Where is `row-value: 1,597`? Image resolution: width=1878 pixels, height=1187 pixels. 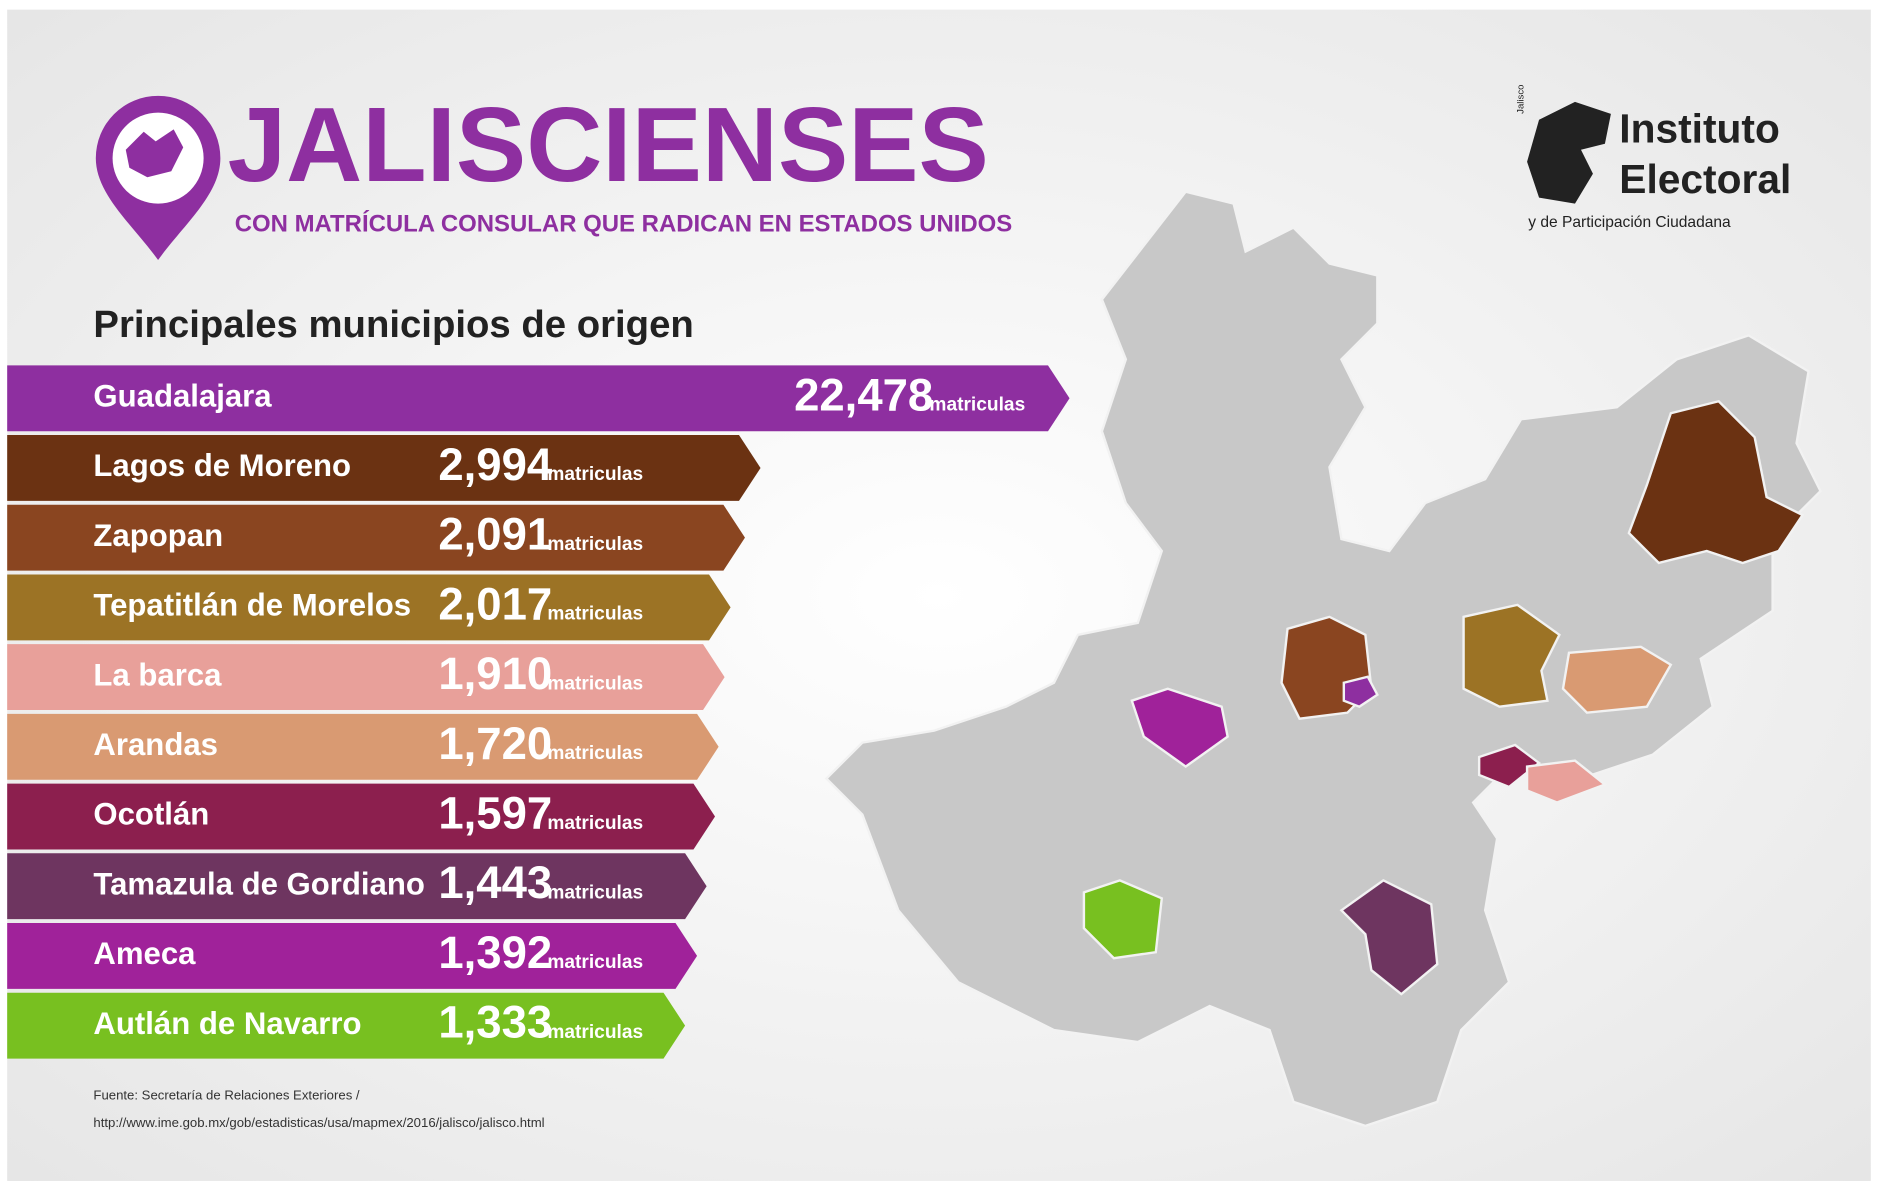
row-value: 1,597 is located at coordinates (495, 813).